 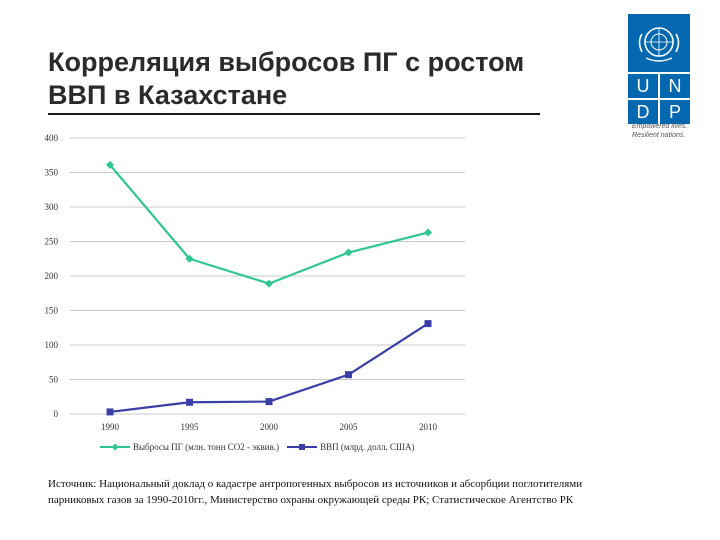 What do you see at coordinates (168, 95) in the screenshot?
I see `slide-title-line-2: ВВП в Казахстане` at bounding box center [168, 95].